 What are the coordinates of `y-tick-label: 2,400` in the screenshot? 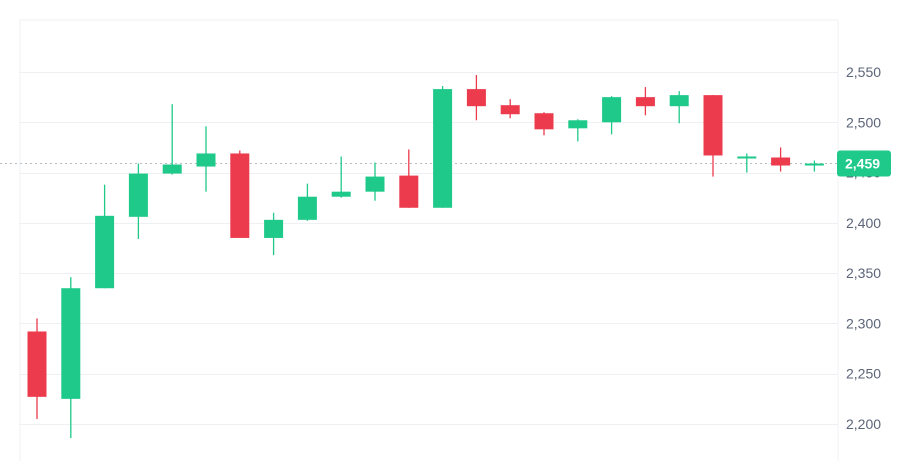 It's located at (863, 223).